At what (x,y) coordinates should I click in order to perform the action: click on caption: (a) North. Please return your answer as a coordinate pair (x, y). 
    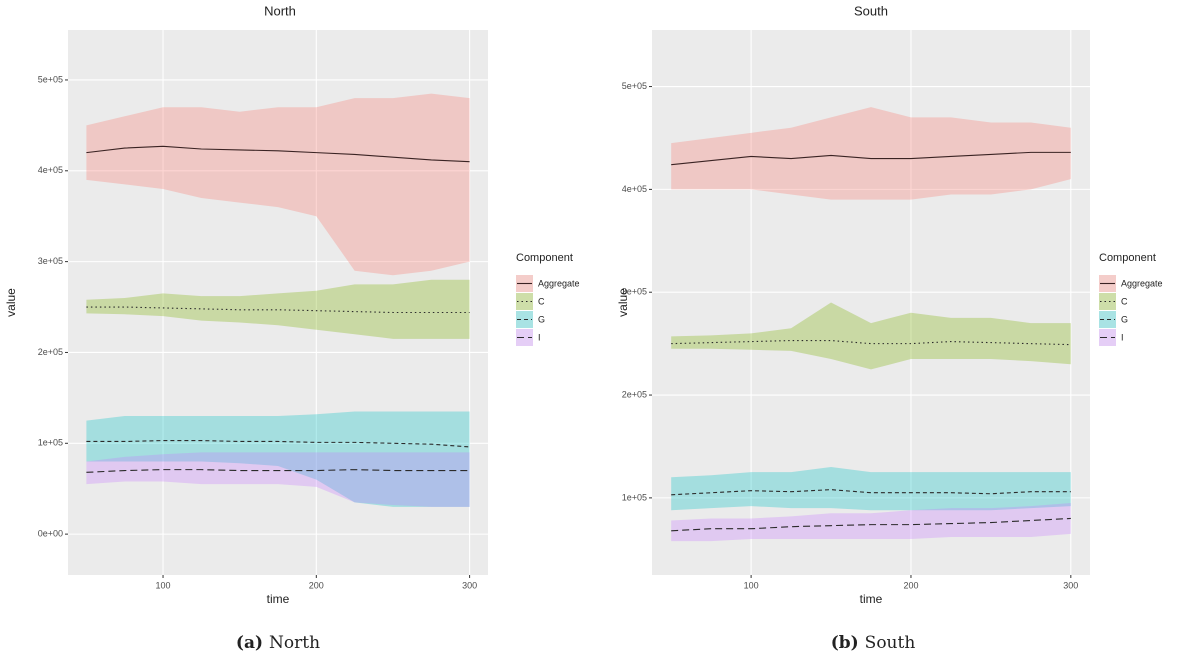
    Looking at the image, I should click on (278, 643).